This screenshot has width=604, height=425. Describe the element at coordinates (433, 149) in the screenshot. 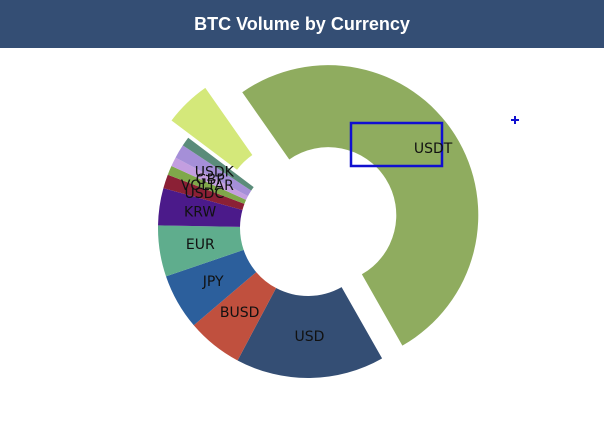

I see `slice-label: USDT` at that location.